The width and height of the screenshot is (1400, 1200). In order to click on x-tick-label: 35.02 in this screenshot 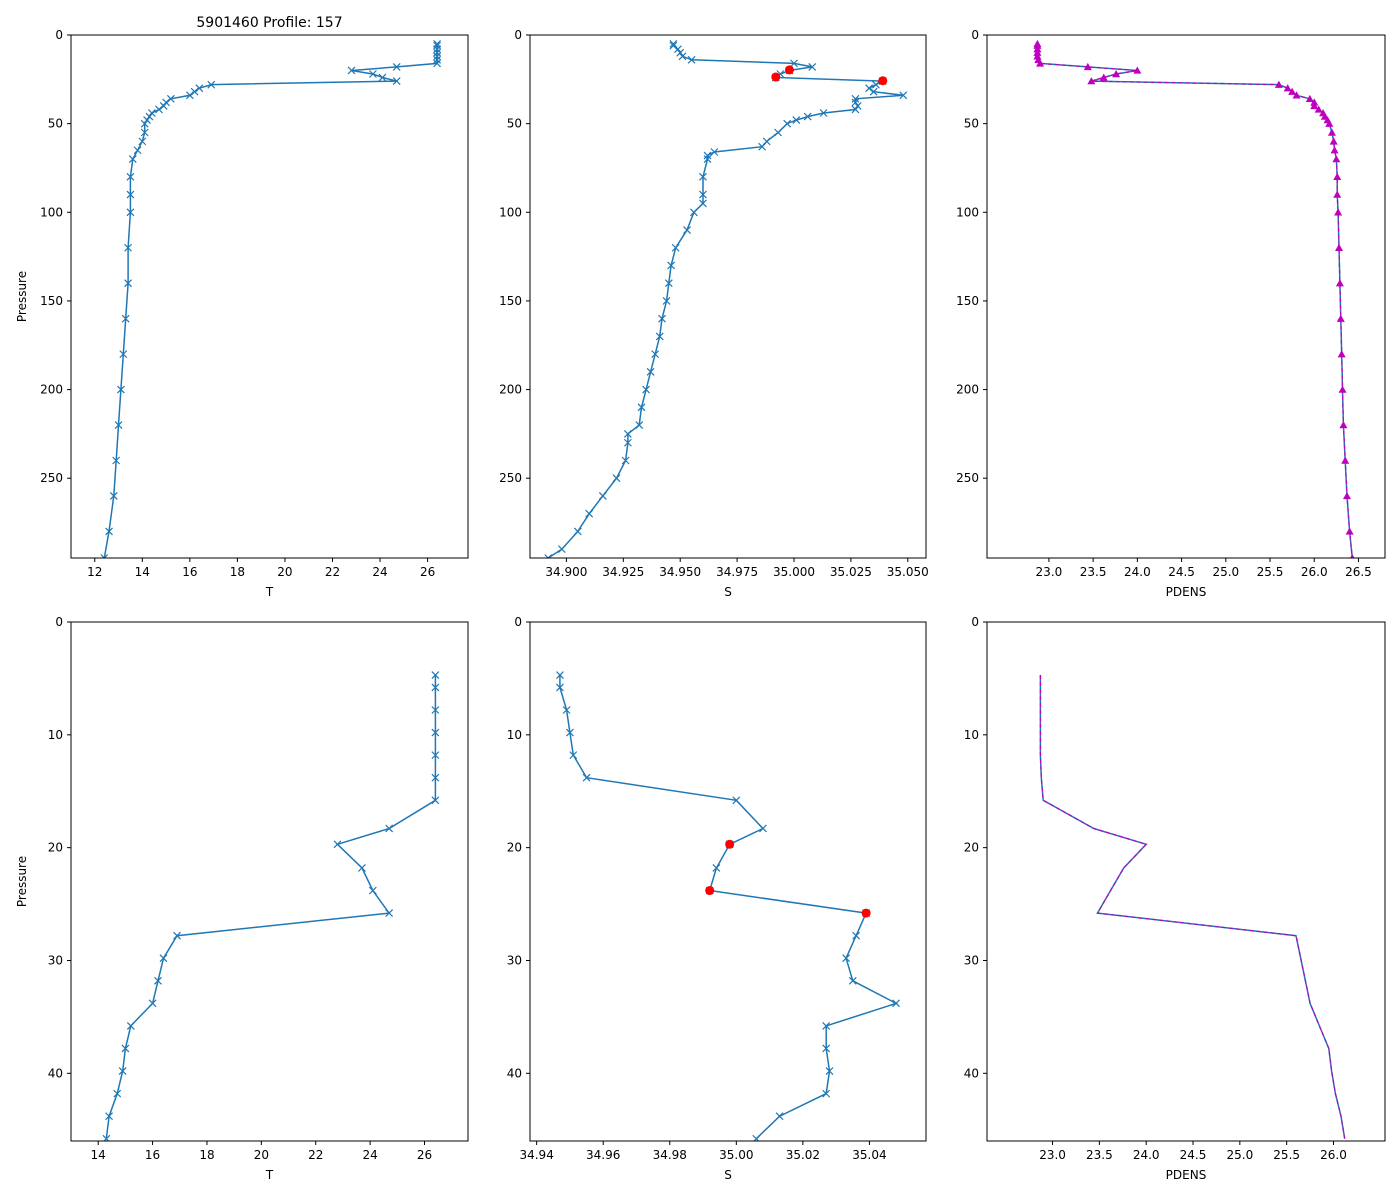, I will do `click(803, 1155)`.